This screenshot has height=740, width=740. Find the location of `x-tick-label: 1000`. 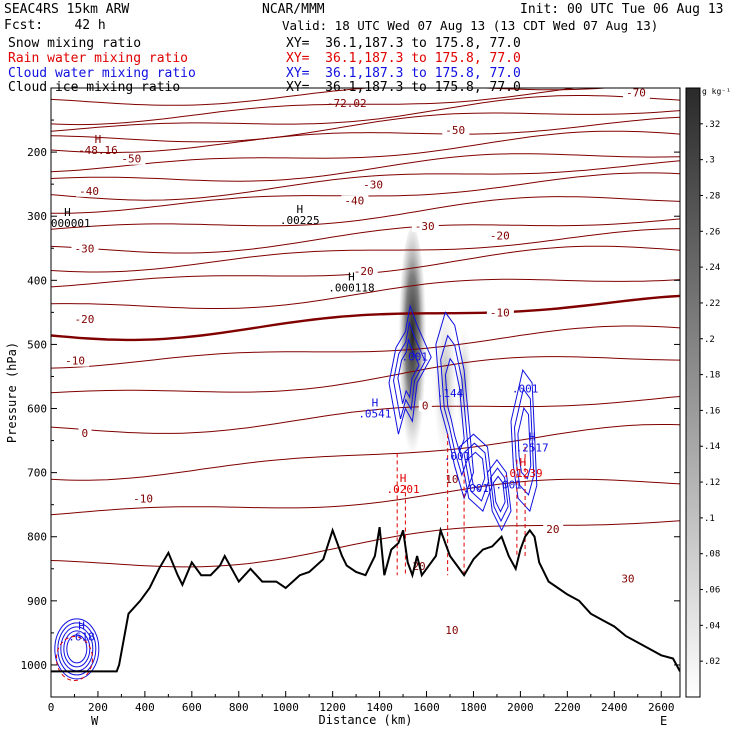

x-tick-label: 1000 is located at coordinates (285, 707).